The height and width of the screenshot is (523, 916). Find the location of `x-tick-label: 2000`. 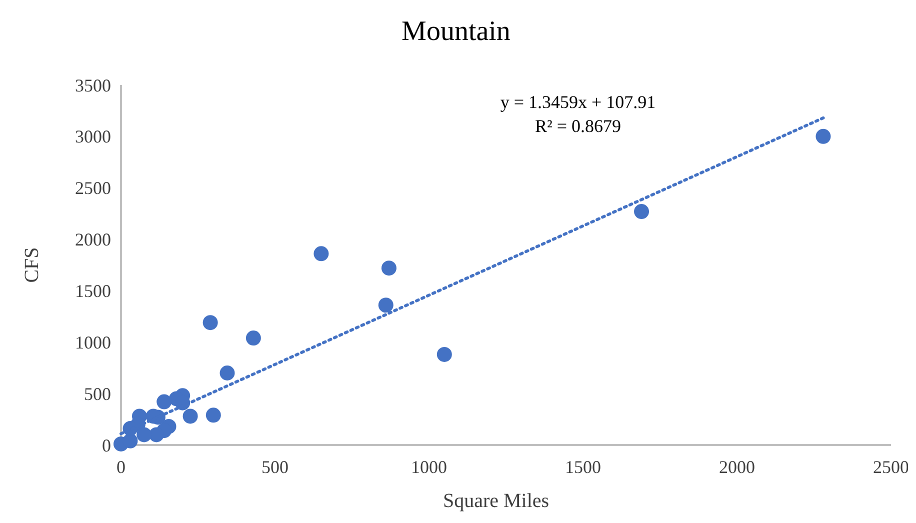

x-tick-label: 2000 is located at coordinates (737, 467).